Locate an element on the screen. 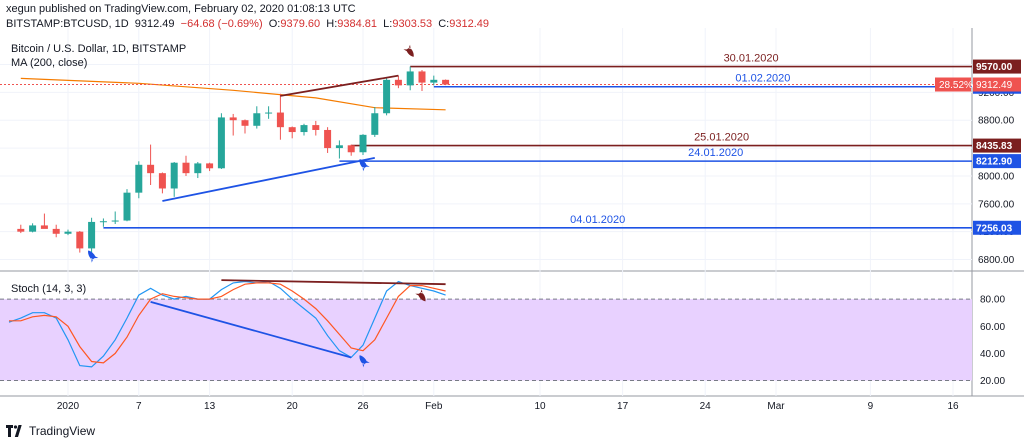 The image size is (1024, 443). ma200-line is located at coordinates (233, 94).